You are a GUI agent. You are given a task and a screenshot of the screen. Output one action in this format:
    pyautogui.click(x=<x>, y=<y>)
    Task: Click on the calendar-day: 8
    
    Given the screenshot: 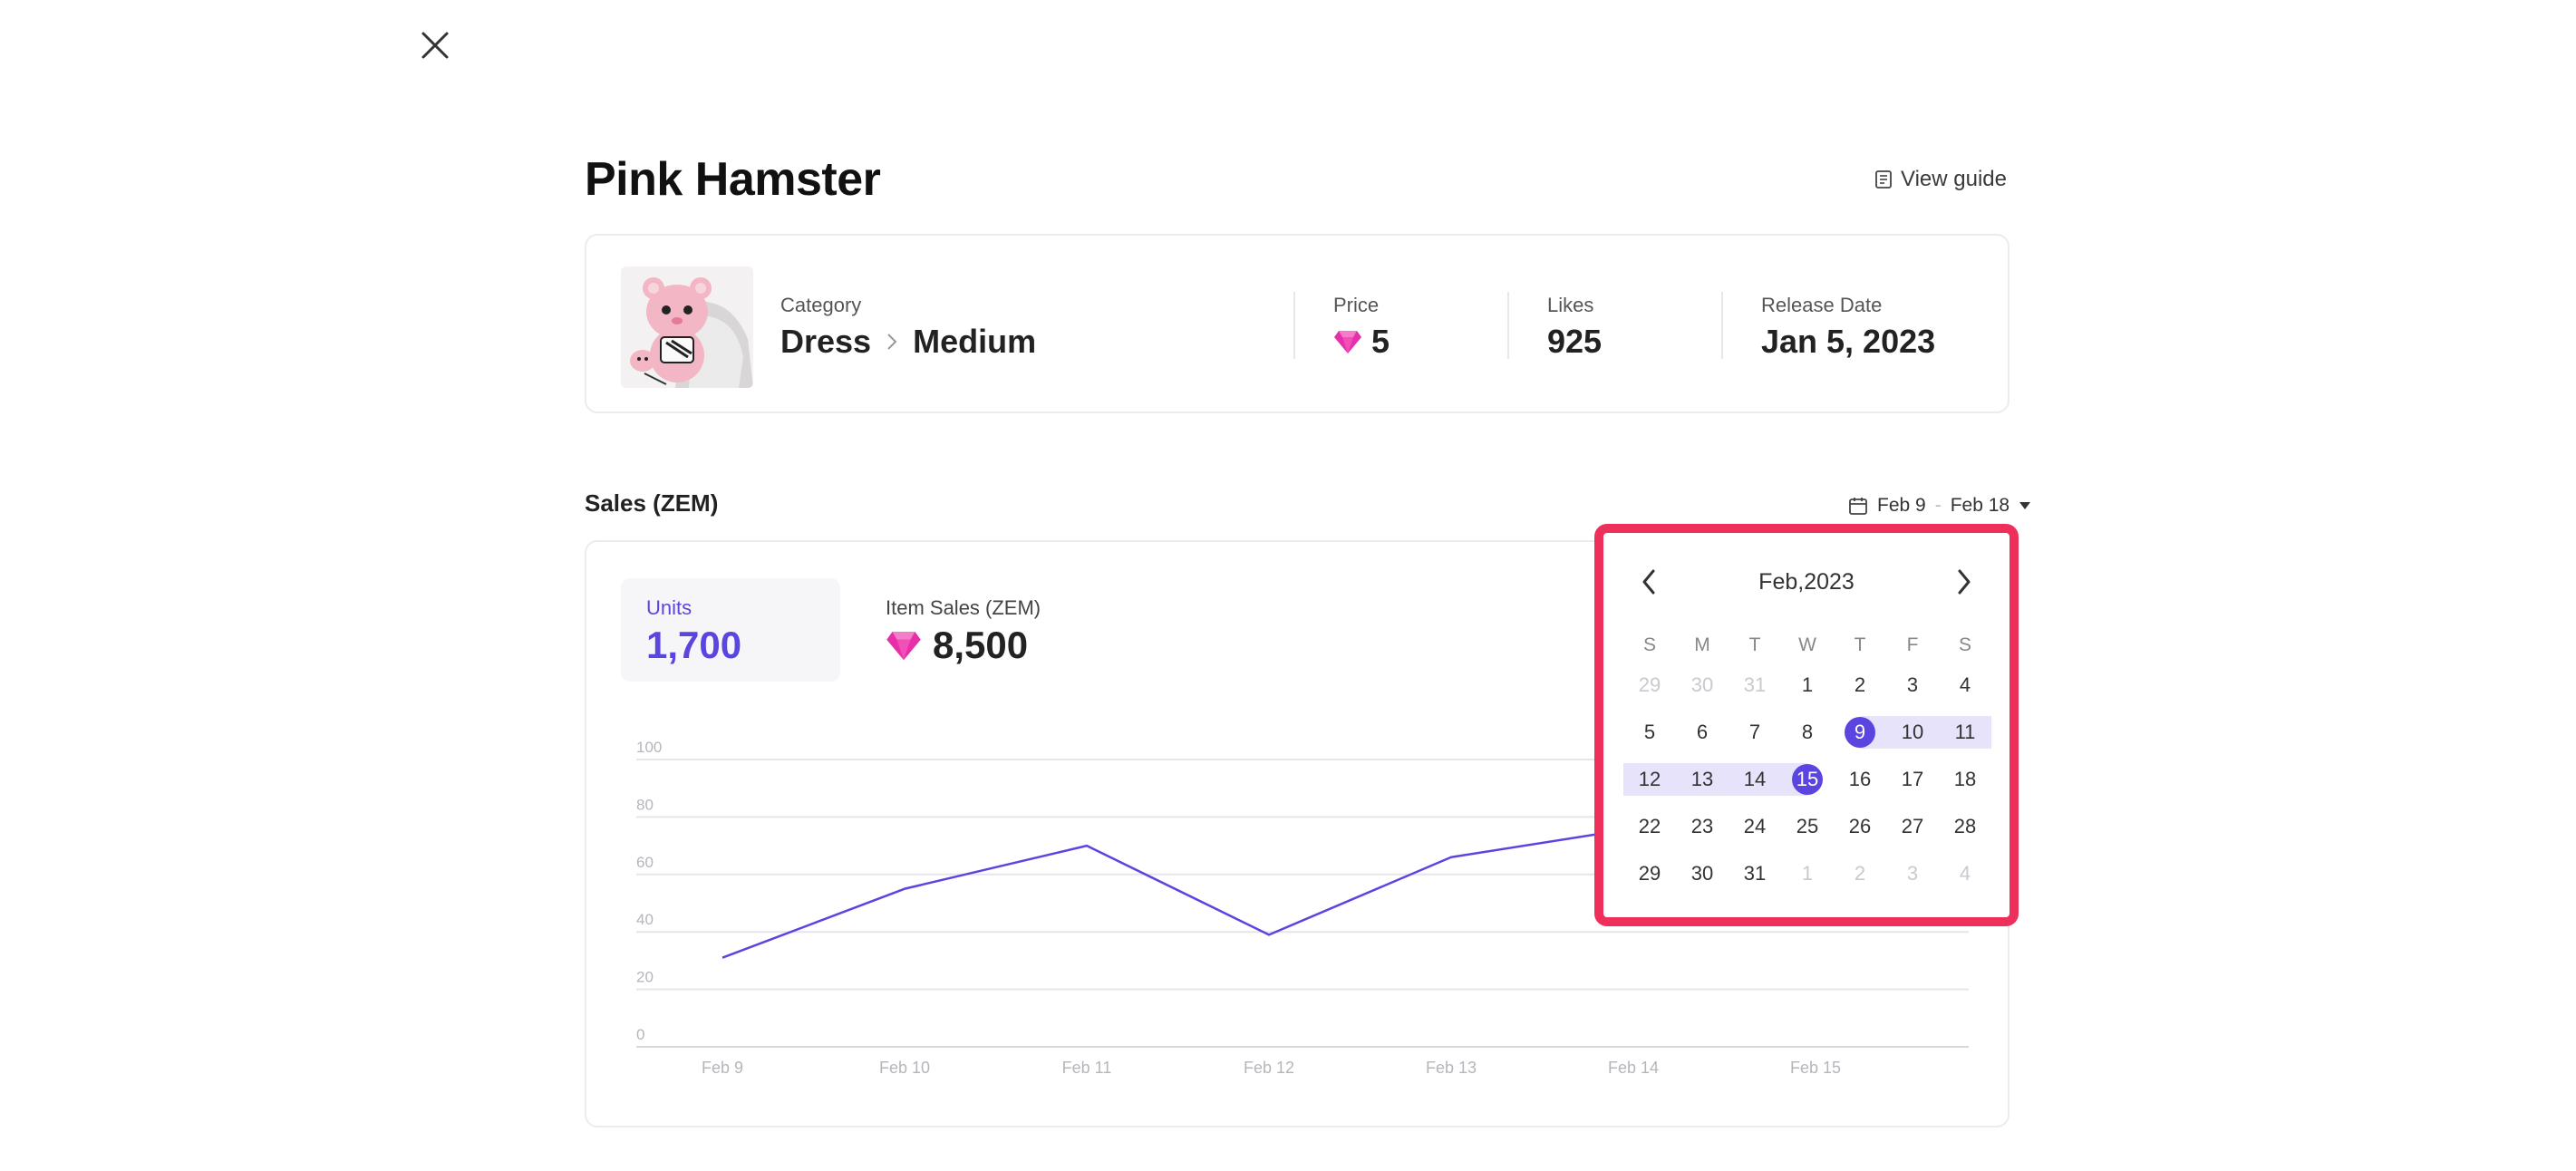 What is the action you would take?
    pyautogui.click(x=1807, y=732)
    